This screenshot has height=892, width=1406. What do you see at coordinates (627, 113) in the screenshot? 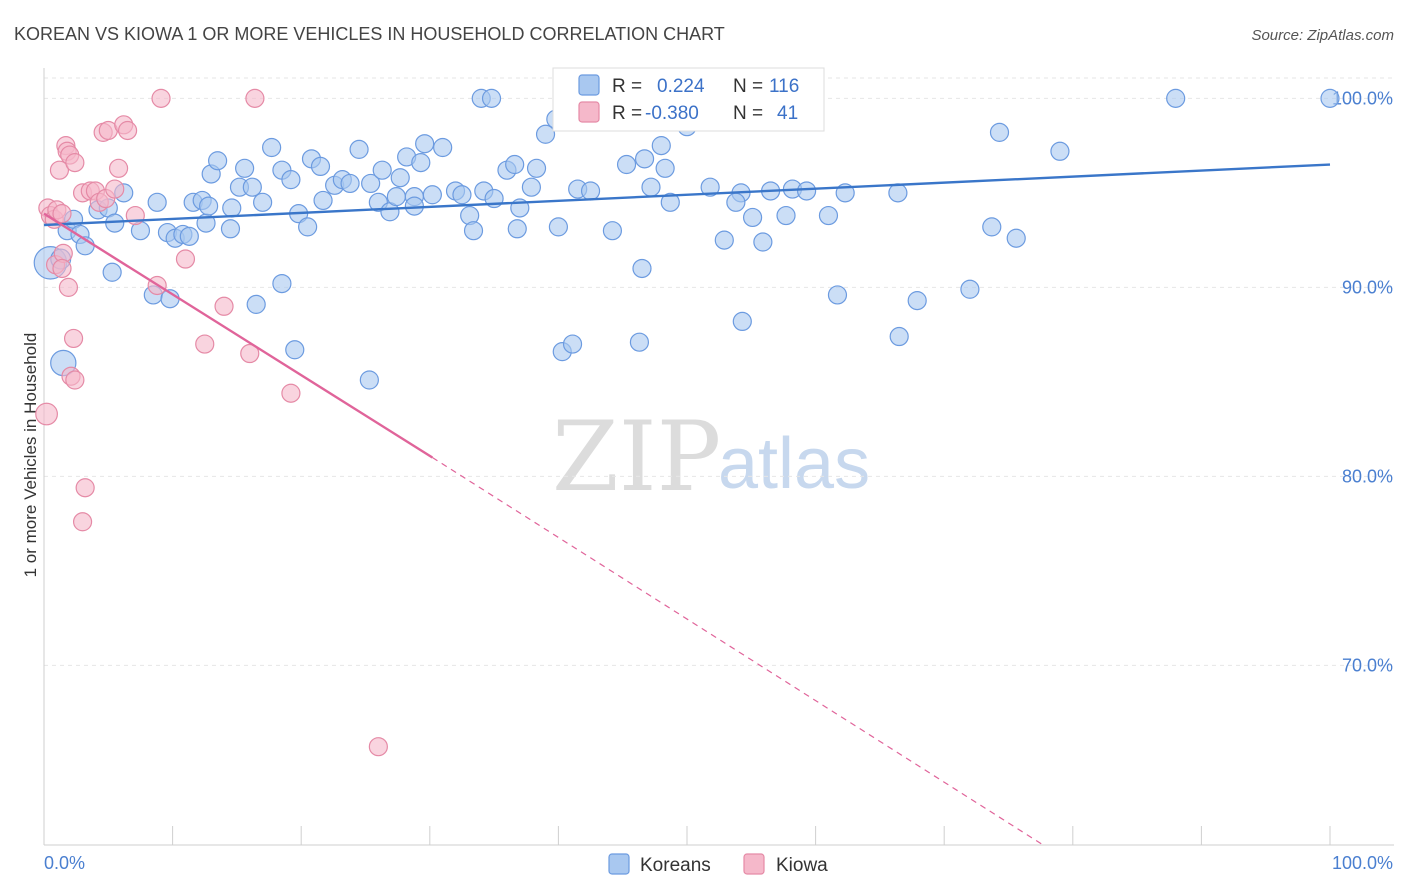
I see `stats-r-label-kiowa: R =` at bounding box center [627, 113].